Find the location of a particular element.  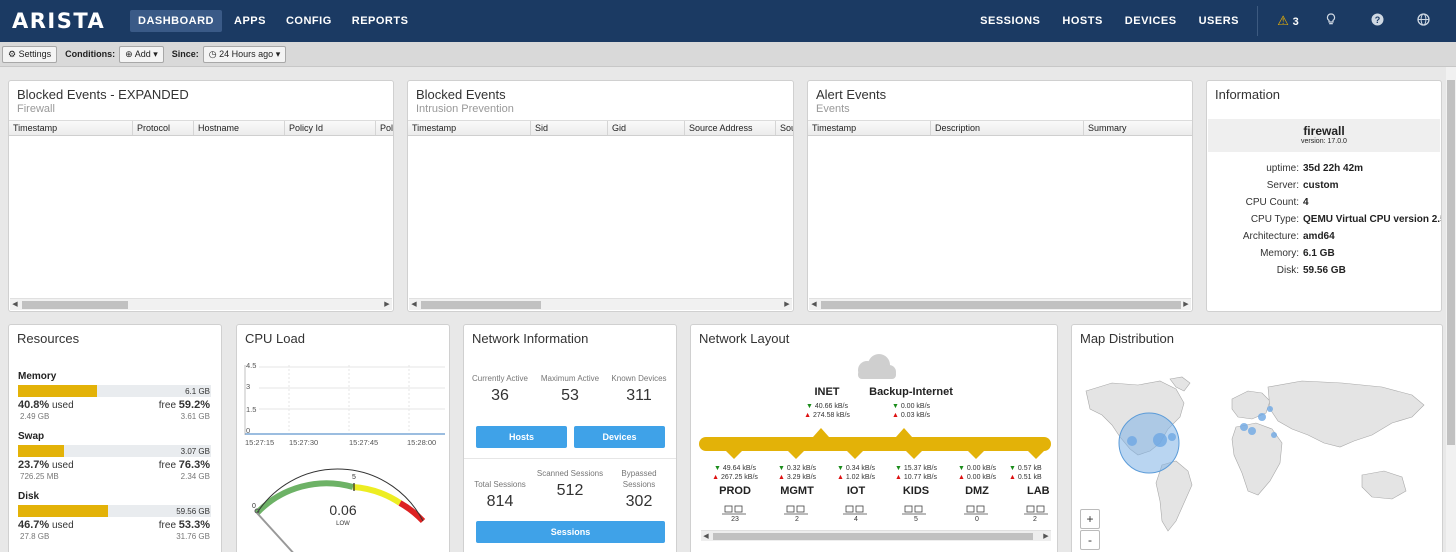

lan-interface-mgmt: ▼ 0.32 kB/s ▲ 3.29 kB/s MGMT 2 is located at coordinates (797, 494).